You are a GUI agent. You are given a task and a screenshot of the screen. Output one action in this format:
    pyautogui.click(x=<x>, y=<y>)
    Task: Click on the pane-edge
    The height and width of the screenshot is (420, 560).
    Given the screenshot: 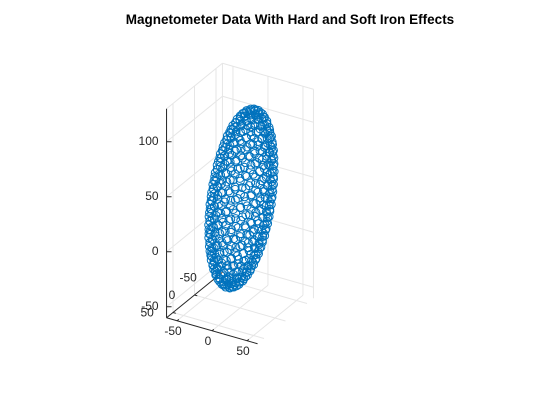 What is the action you would take?
    pyautogui.click(x=268, y=76)
    